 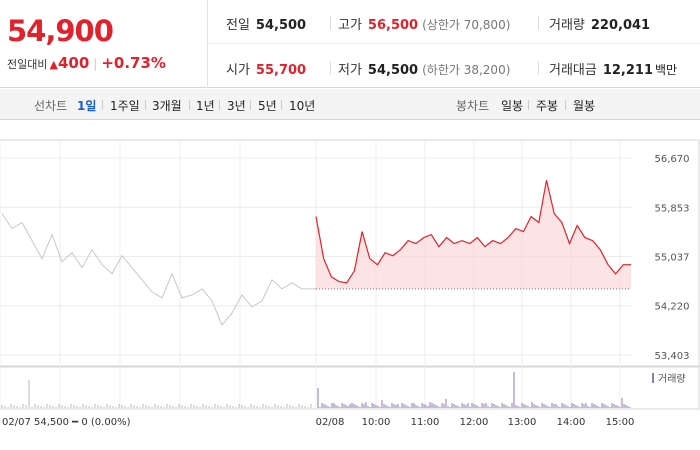 I want to click on candle-chart-label: 봉차트, so click(x=473, y=106).